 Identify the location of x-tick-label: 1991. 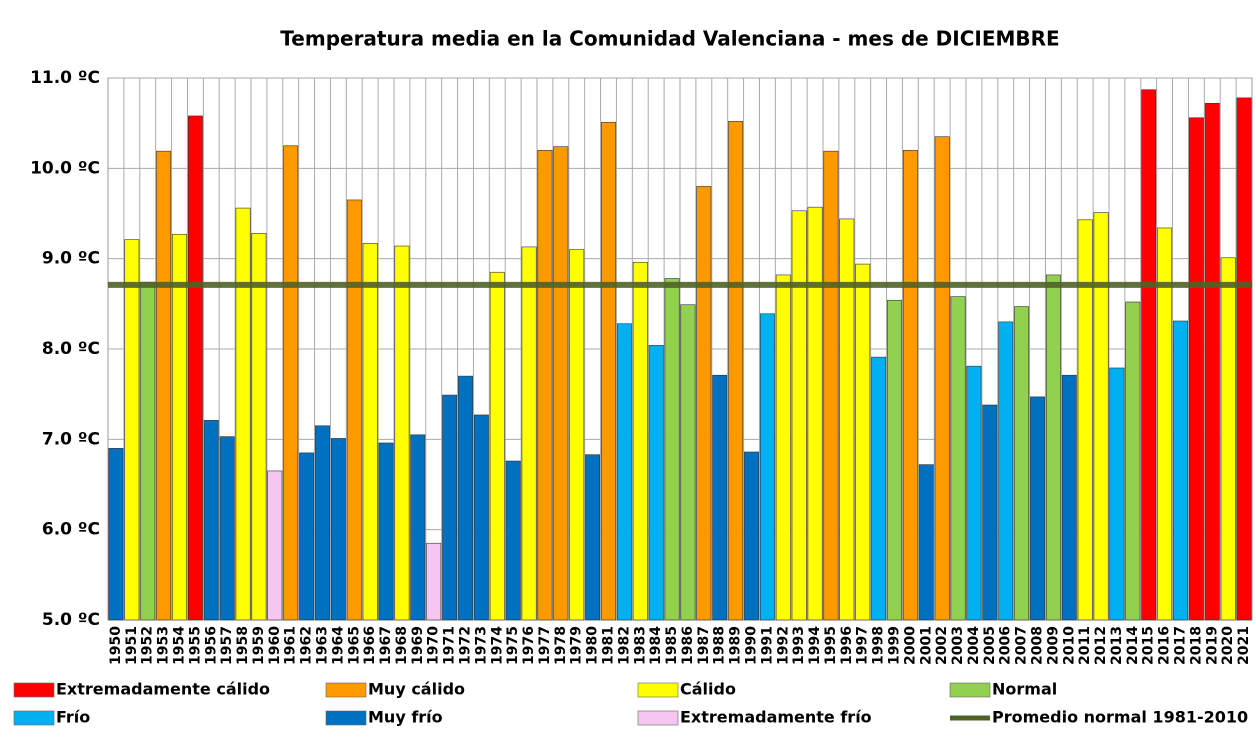
(767, 645).